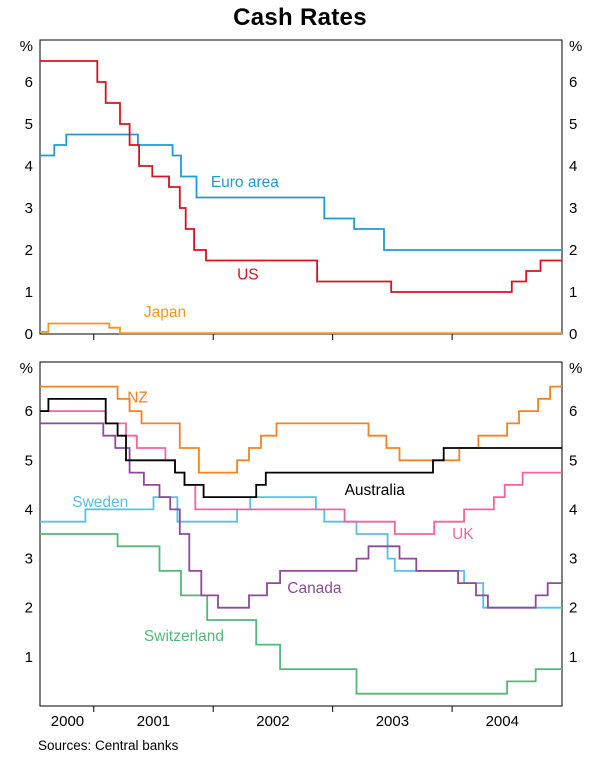  What do you see at coordinates (184, 636) in the screenshot?
I see `series-label-switzerland: Switzerland` at bounding box center [184, 636].